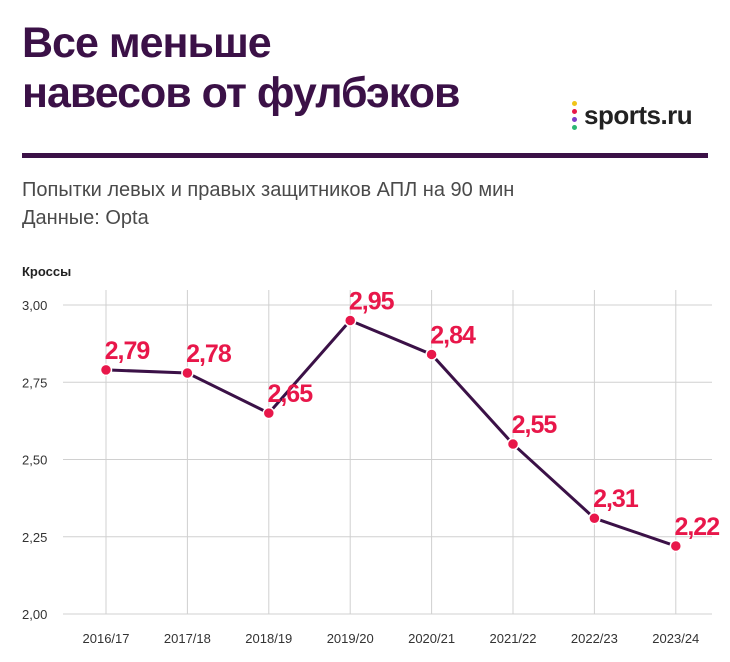 This screenshot has width=730, height=662. Describe the element at coordinates (34, 537) in the screenshot. I see `y-tick-label: 2,25` at that location.